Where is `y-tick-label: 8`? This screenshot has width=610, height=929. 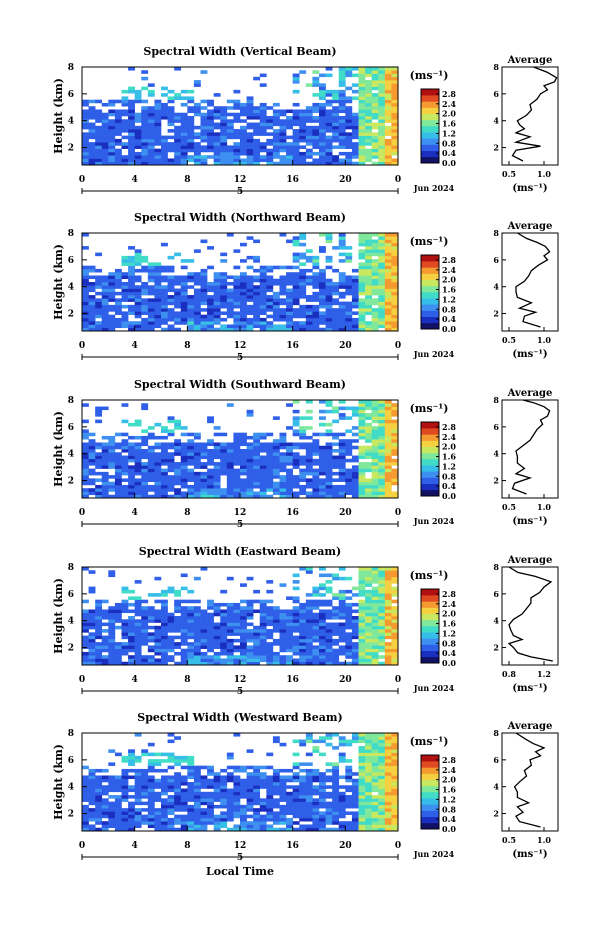 y-tick-label: 8 is located at coordinates (71, 68).